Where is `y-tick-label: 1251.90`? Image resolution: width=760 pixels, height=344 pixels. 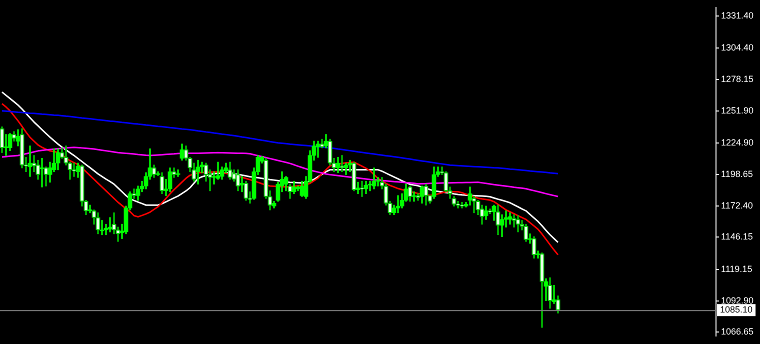
y-tick-label: 1251.90 is located at coordinates (737, 110).